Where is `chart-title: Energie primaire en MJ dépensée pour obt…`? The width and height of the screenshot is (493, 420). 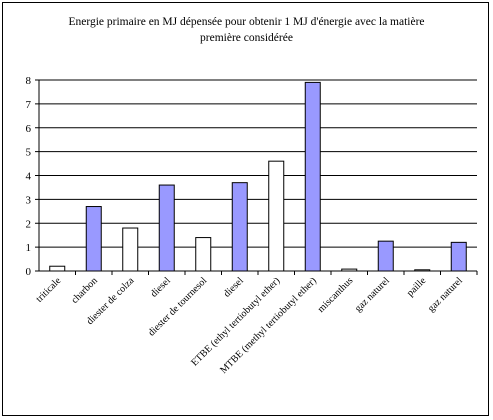
chart-title: Energie primaire en MJ dépensée pour obt… is located at coordinates (246, 30).